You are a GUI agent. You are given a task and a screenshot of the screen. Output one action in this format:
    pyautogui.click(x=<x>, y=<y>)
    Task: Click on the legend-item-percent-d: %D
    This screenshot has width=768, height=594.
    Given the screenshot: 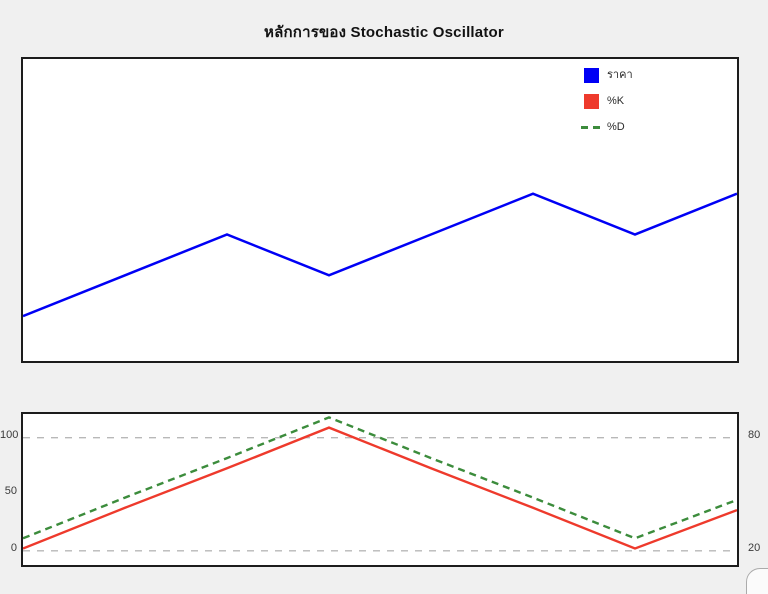 What is the action you would take?
    pyautogui.click(x=607, y=127)
    